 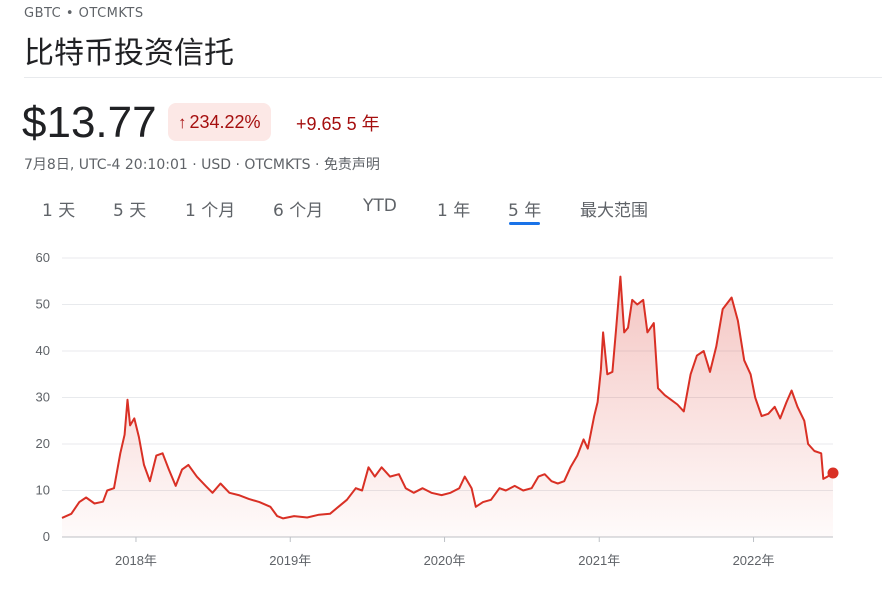 I want to click on security-name: 比特币投资信托, so click(x=129, y=53).